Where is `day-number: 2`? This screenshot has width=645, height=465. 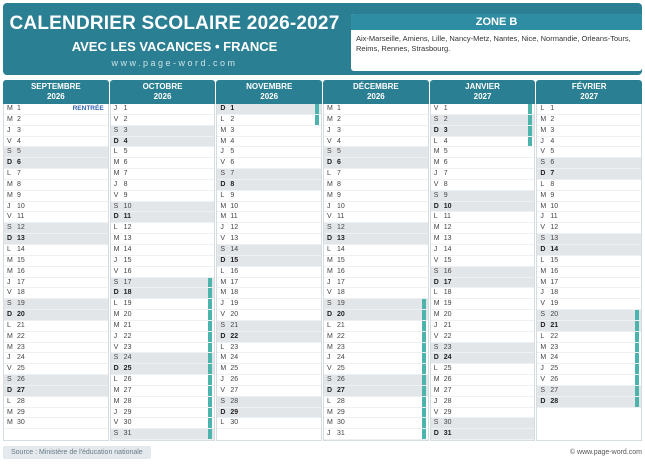
day-number: 2 is located at coordinates (19, 119).